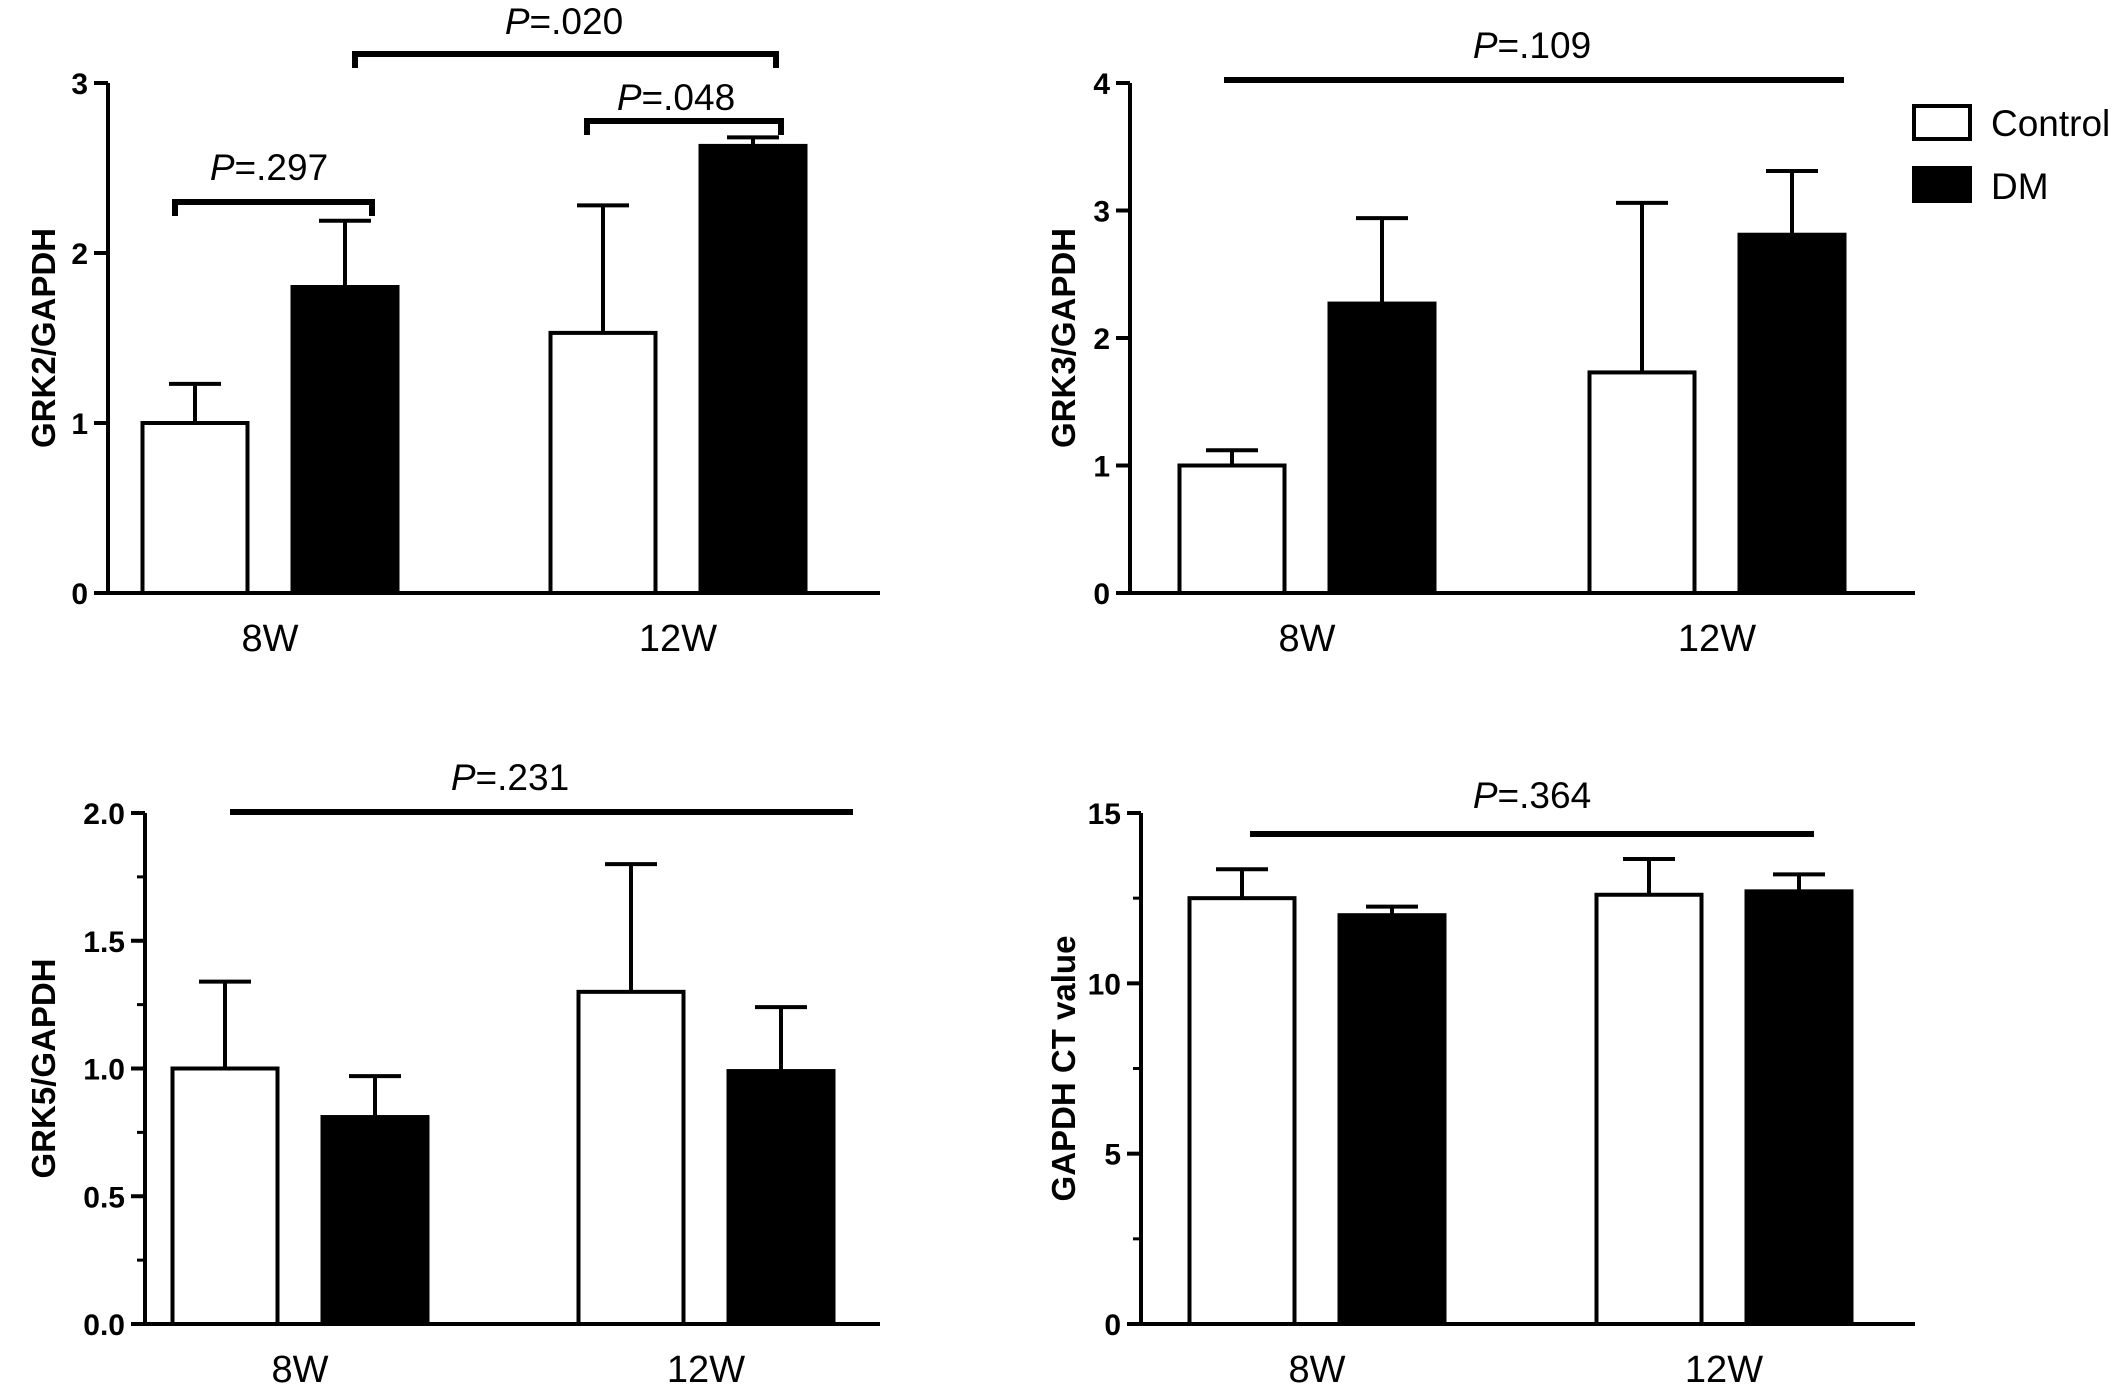  I want to click on p-value-label: P=.048, so click(676, 97).